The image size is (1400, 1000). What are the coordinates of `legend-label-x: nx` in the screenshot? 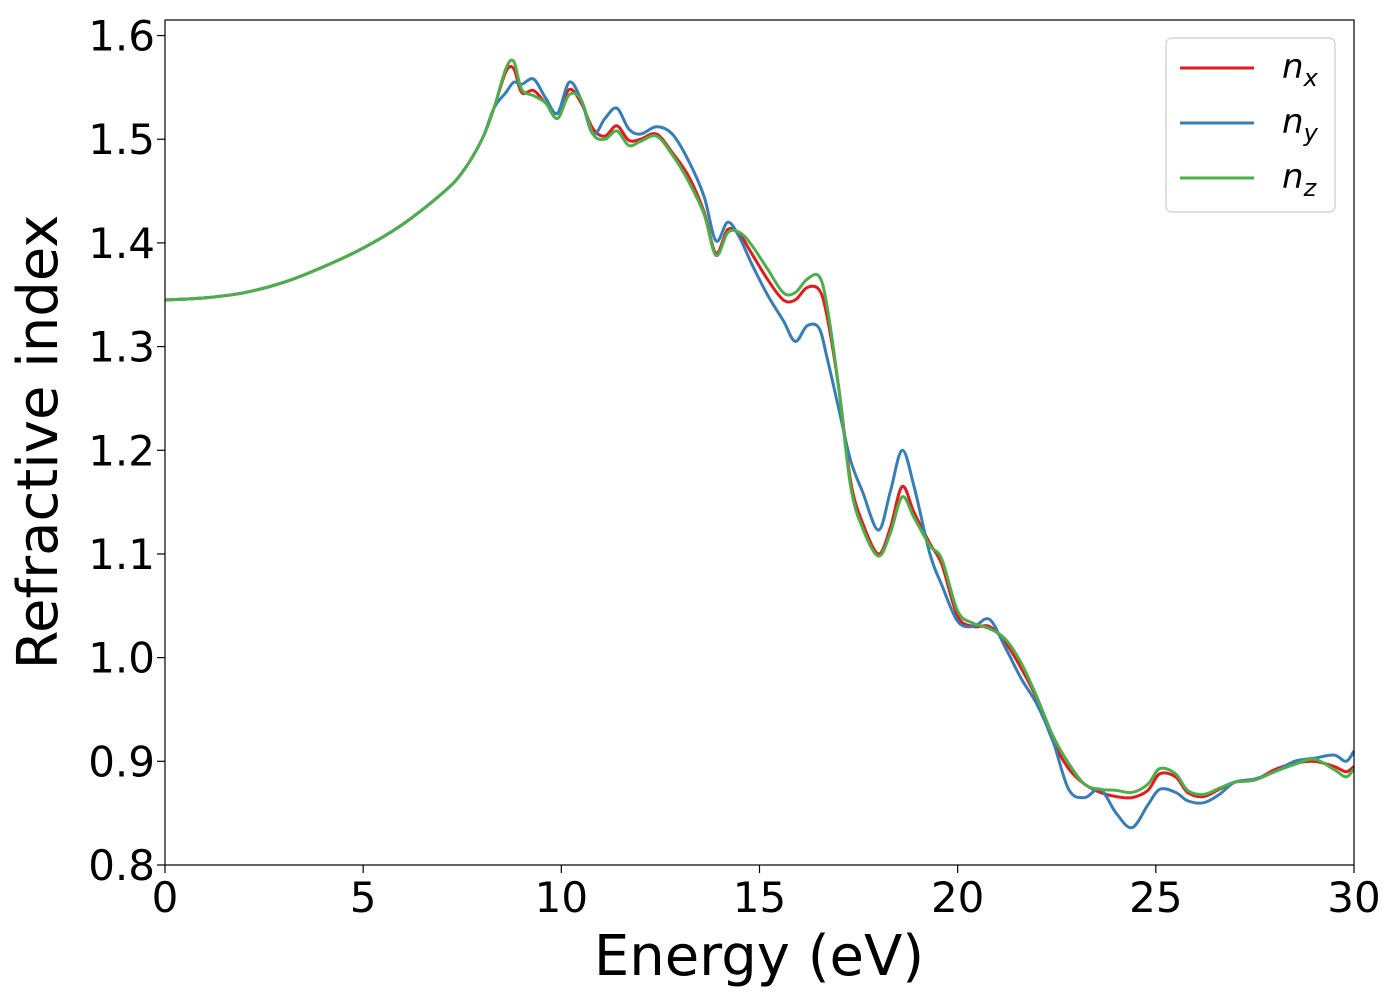 It's located at (1300, 69).